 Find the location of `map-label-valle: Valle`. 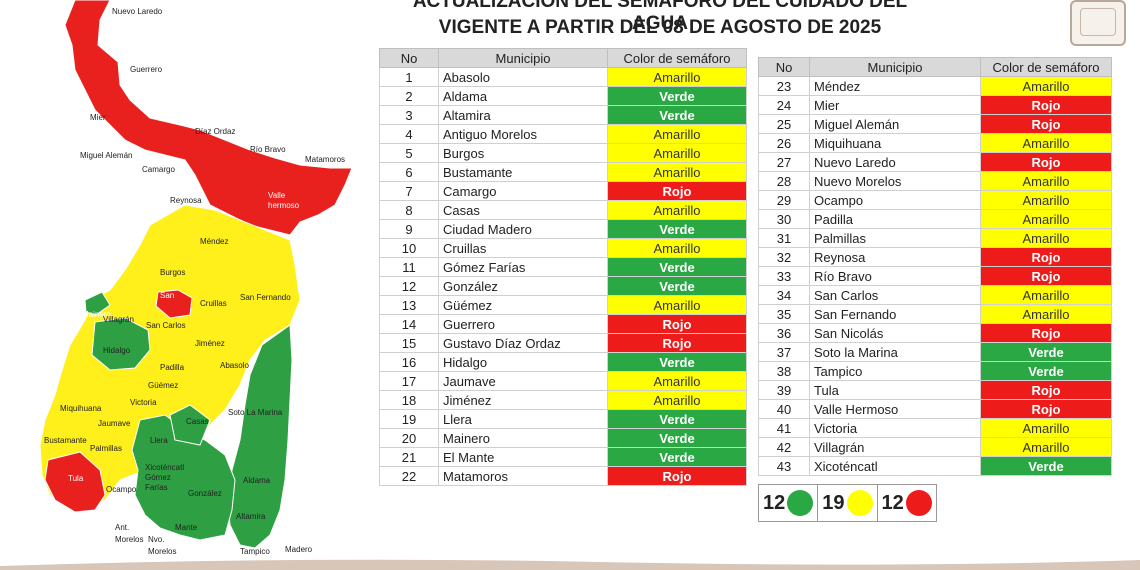

map-label-valle: Valle is located at coordinates (277, 195).